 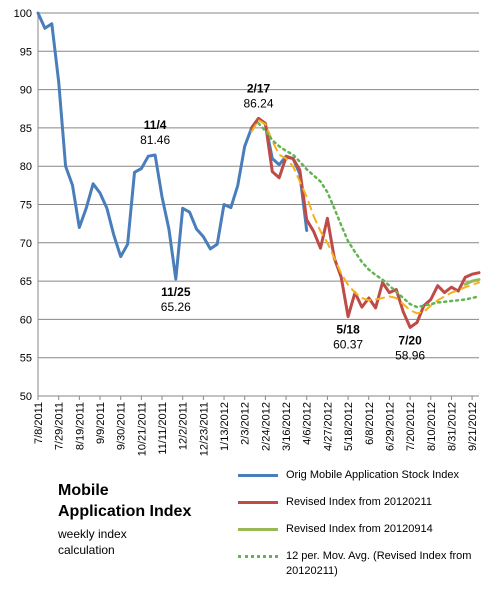 I want to click on annotation-value: 81.46, so click(x=155, y=140).